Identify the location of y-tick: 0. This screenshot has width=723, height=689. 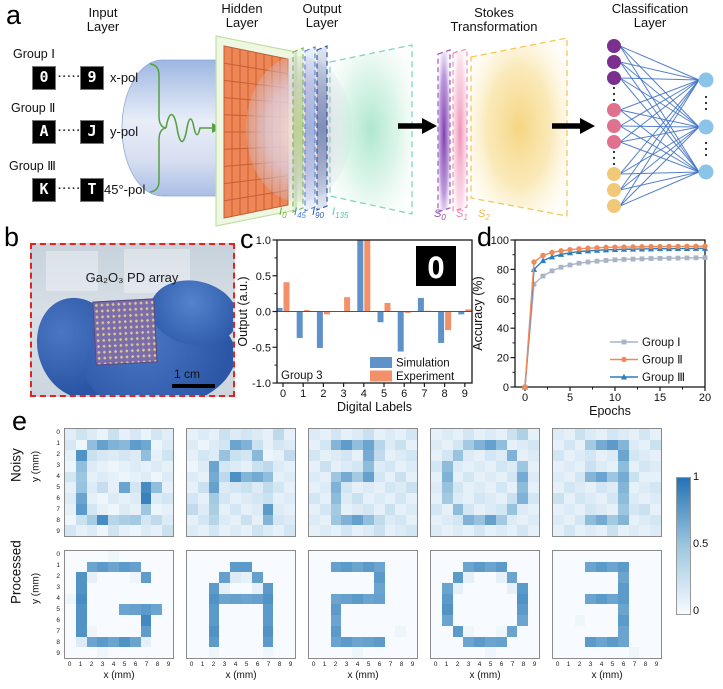
(58, 555).